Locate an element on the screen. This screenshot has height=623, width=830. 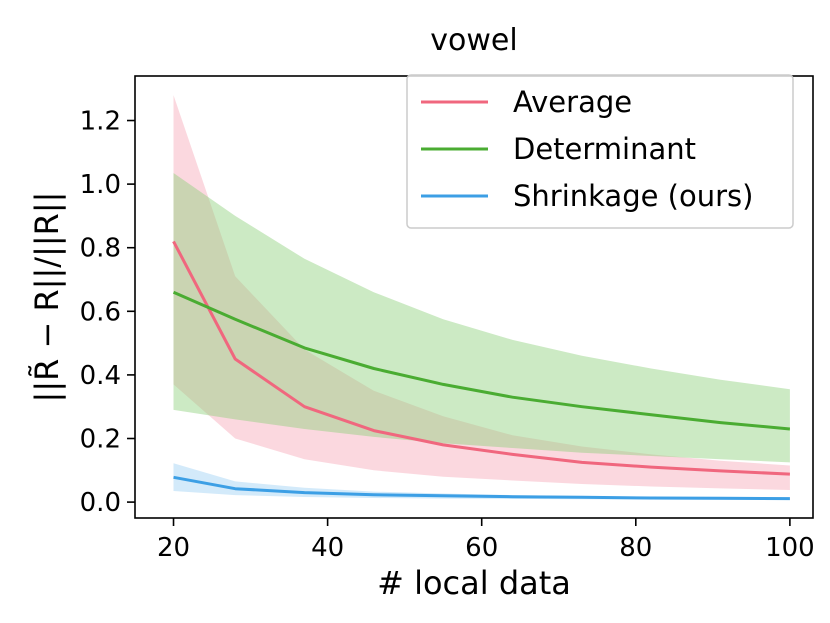
y-tick-label: 0.8 is located at coordinates (100, 249).